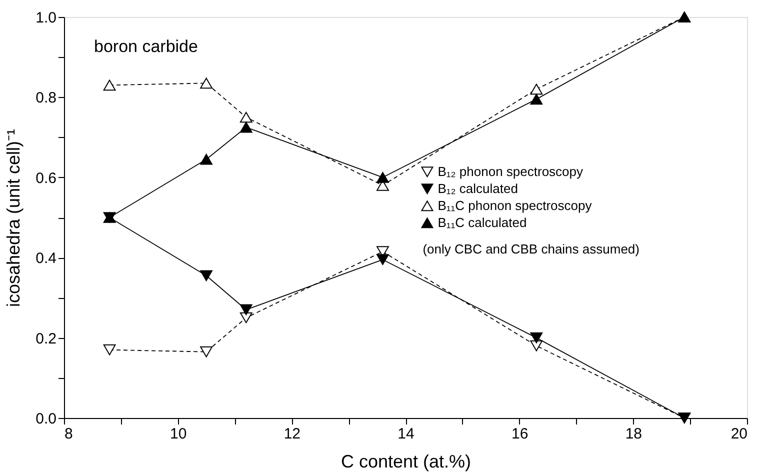  Describe the element at coordinates (178, 434) in the screenshot. I see `x-tick-label: 10` at that location.